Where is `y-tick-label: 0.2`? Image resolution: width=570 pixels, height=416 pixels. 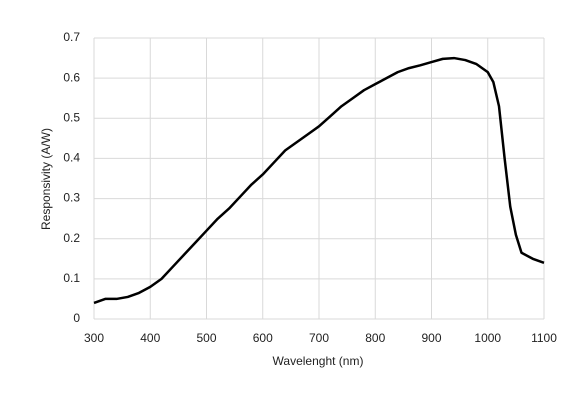 y-tick-label: 0.2 is located at coordinates (71, 238).